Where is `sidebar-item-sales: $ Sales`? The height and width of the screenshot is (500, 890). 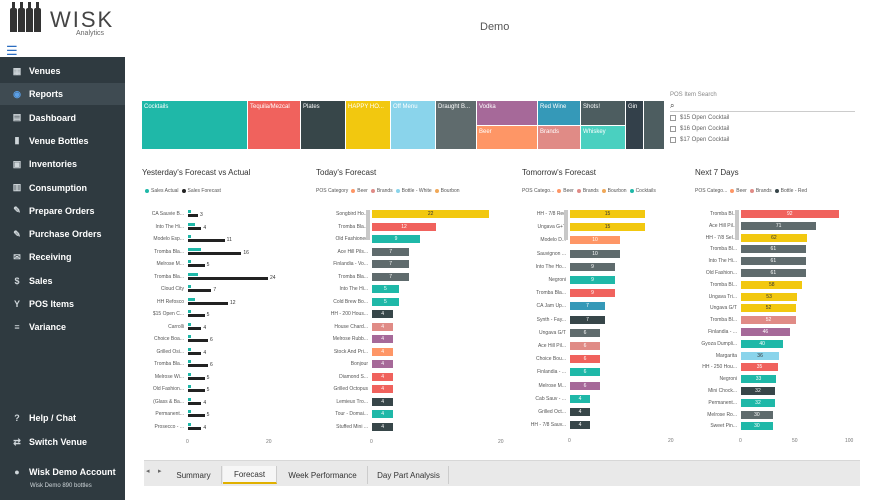
sidebar-item-sales: $ Sales is located at coordinates (62, 281).